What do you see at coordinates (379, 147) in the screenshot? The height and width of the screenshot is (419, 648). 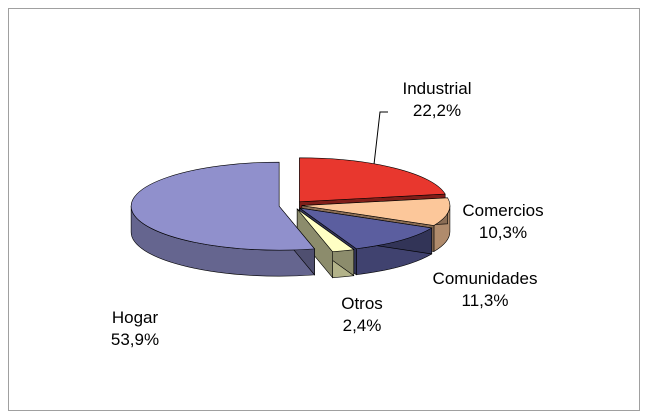 I see `leader-line` at bounding box center [379, 147].